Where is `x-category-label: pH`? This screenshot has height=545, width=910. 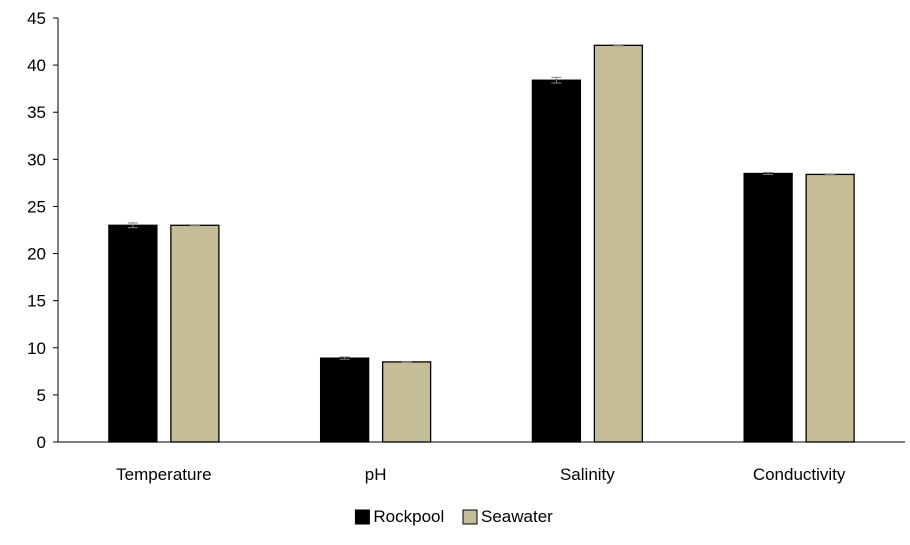
x-category-label: pH is located at coordinates (376, 474).